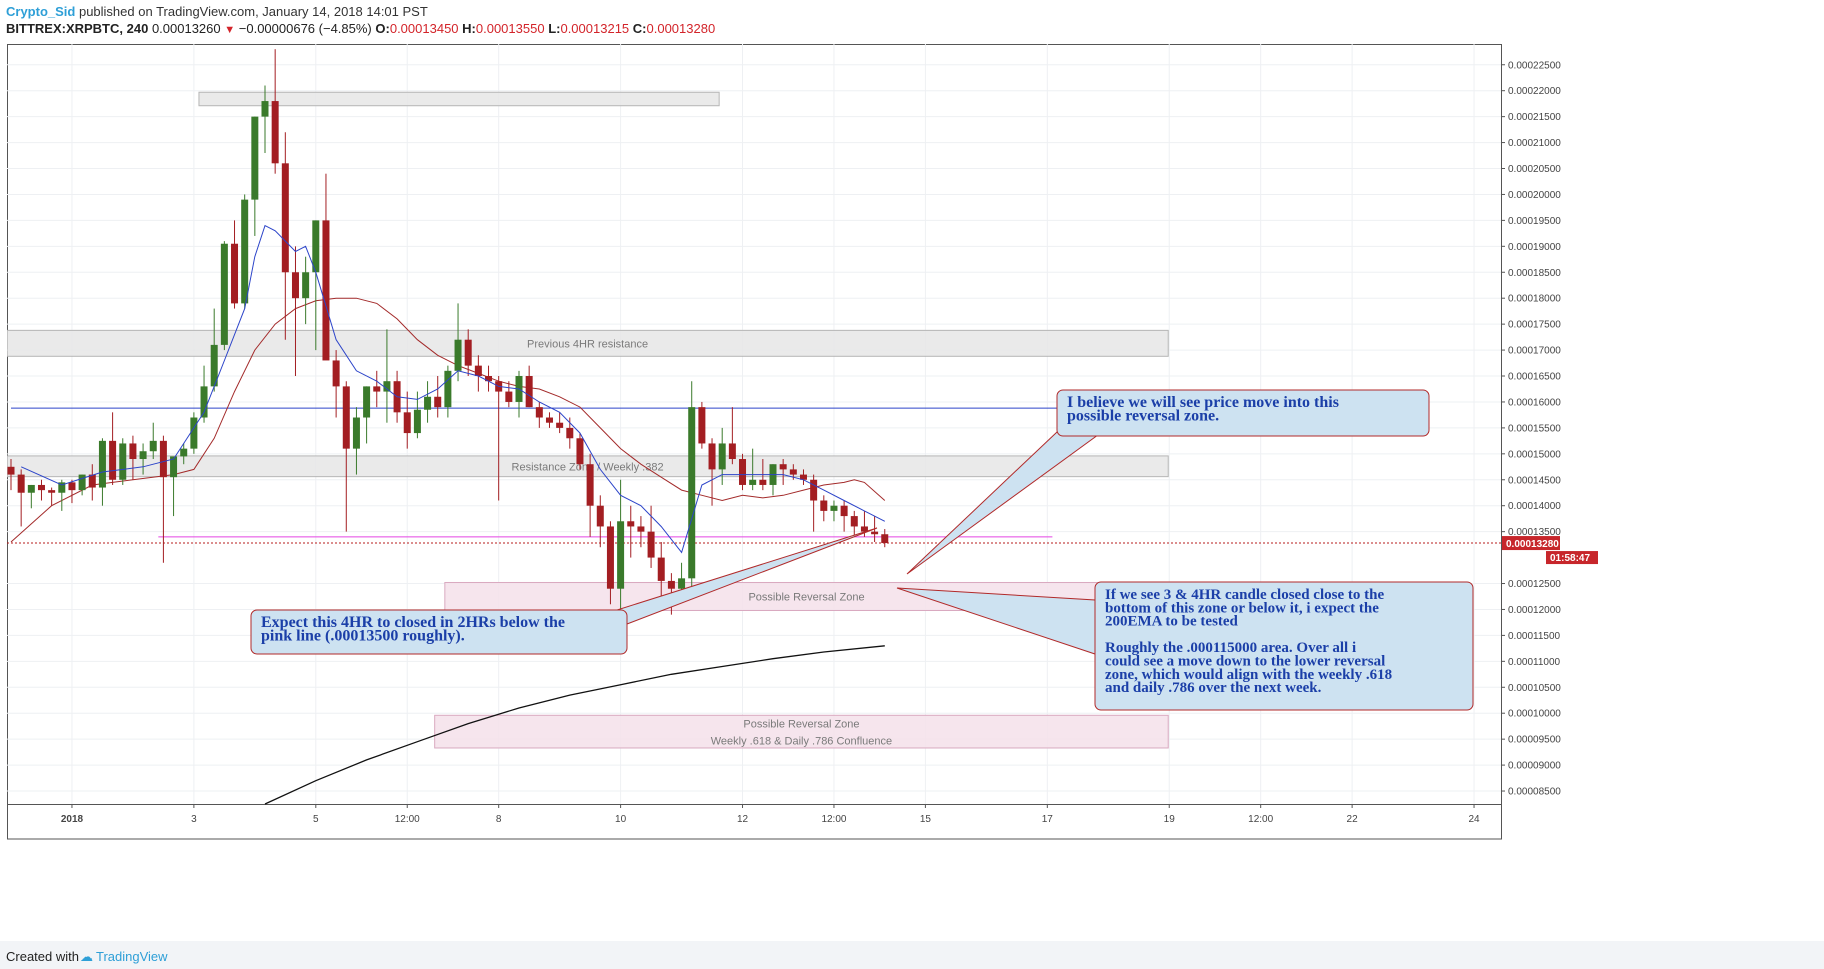 Image resolution: width=1824 pixels, height=969 pixels. Describe the element at coordinates (1572, 558) in the screenshot. I see `countdown-tag` at that location.